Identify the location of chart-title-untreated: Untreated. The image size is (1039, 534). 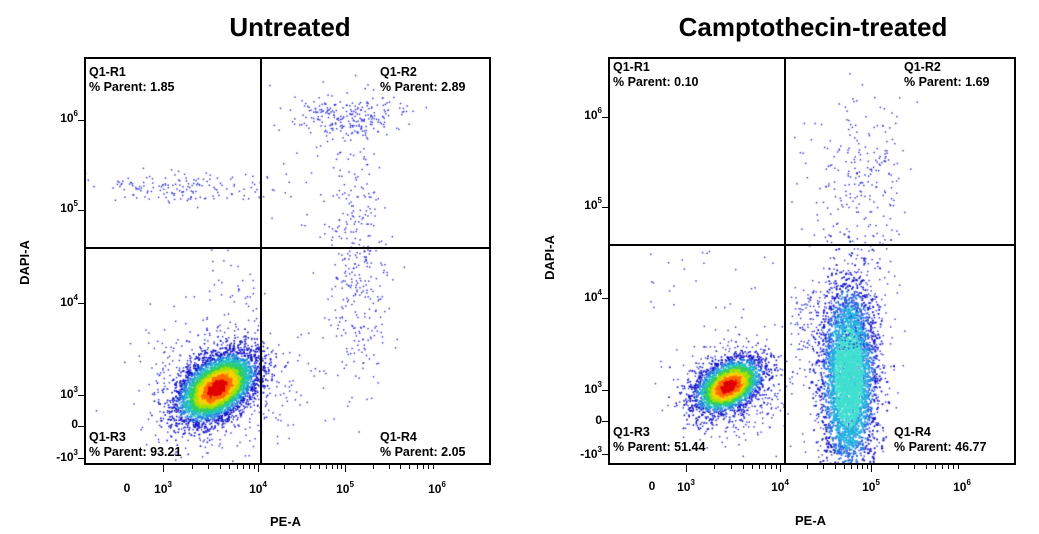
(290, 27).